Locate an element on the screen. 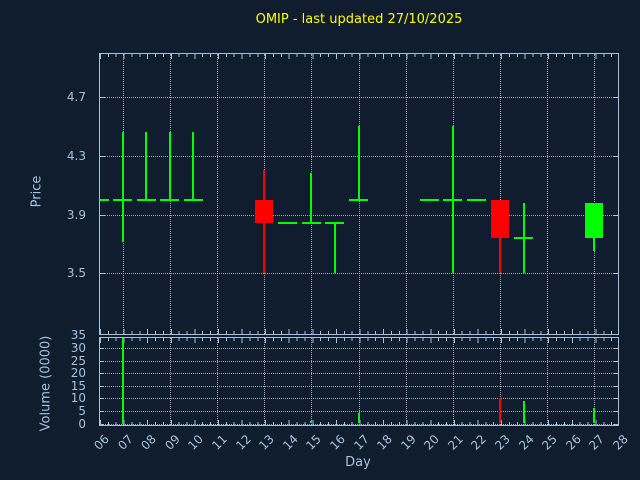 This screenshot has width=640, height=480. day-tick-label: 07 is located at coordinates (125, 442).